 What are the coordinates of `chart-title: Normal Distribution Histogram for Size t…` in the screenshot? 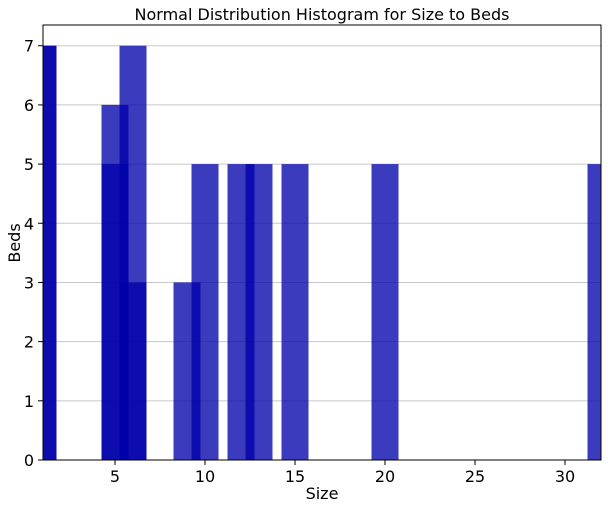 It's located at (322, 14).